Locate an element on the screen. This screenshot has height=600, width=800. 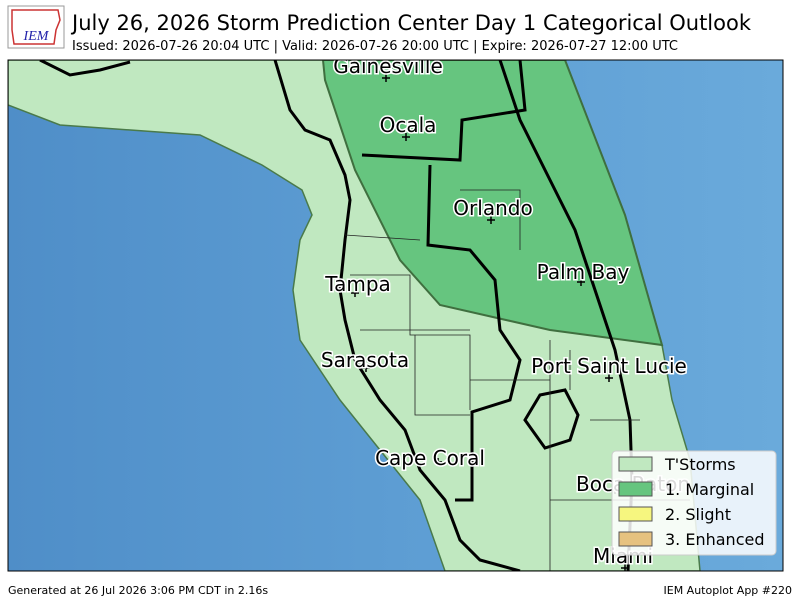
city-label: Ocala is located at coordinates (408, 125).